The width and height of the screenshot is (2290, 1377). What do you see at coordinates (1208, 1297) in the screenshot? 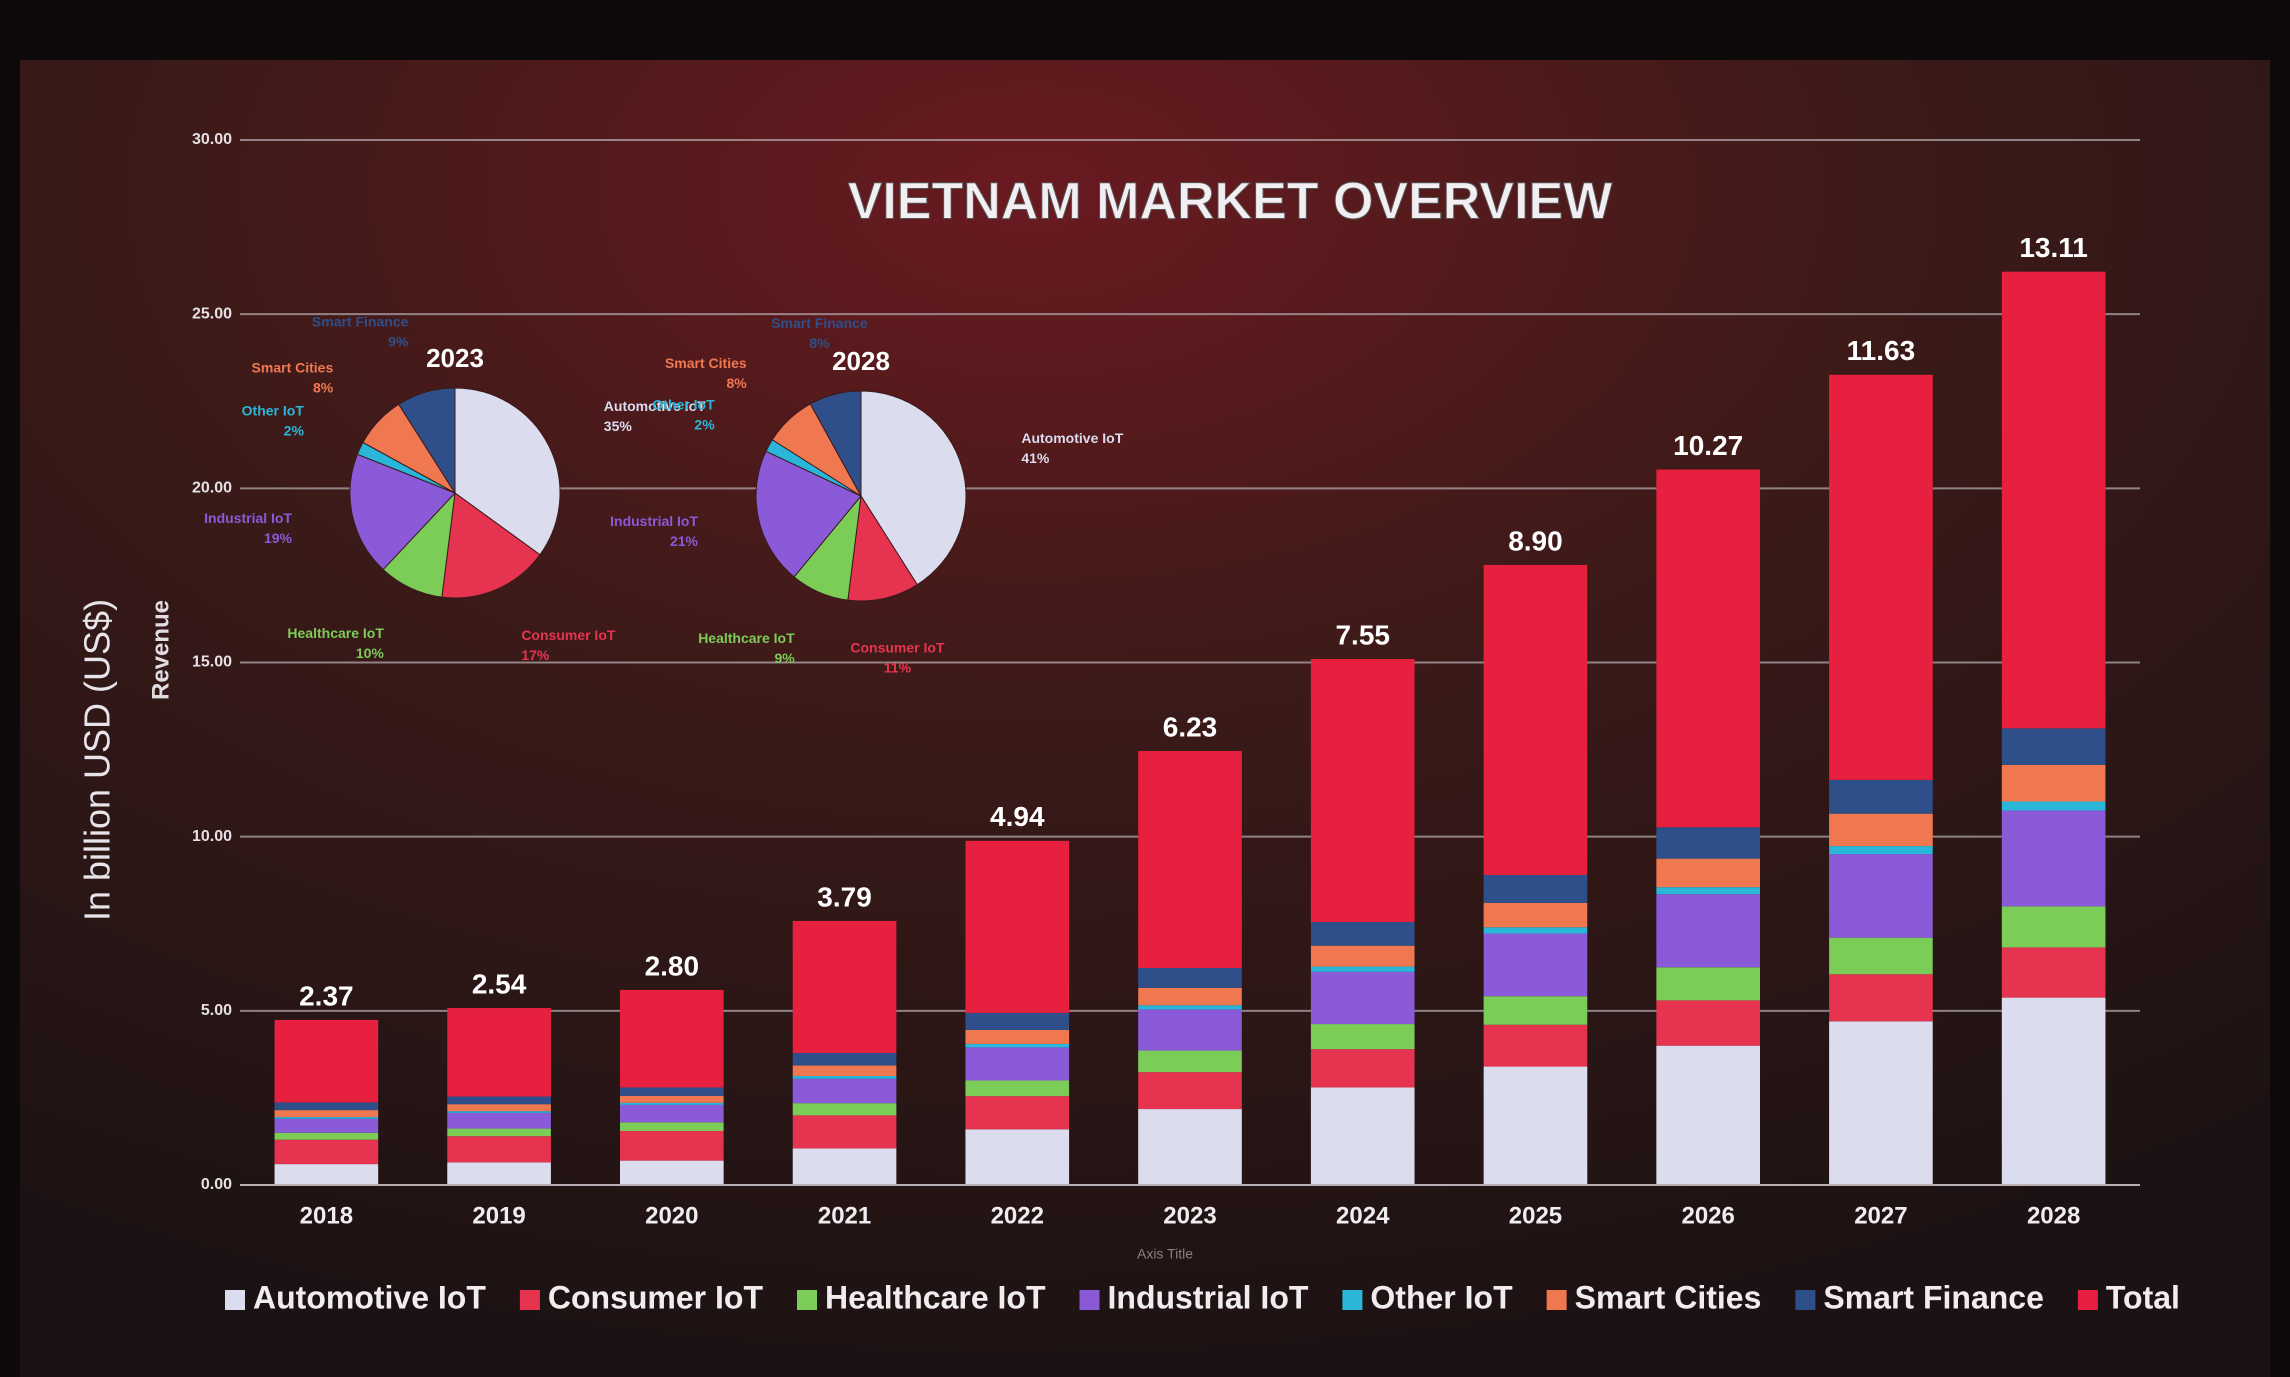
I see `legend-label: Industrial IoT` at bounding box center [1208, 1297].